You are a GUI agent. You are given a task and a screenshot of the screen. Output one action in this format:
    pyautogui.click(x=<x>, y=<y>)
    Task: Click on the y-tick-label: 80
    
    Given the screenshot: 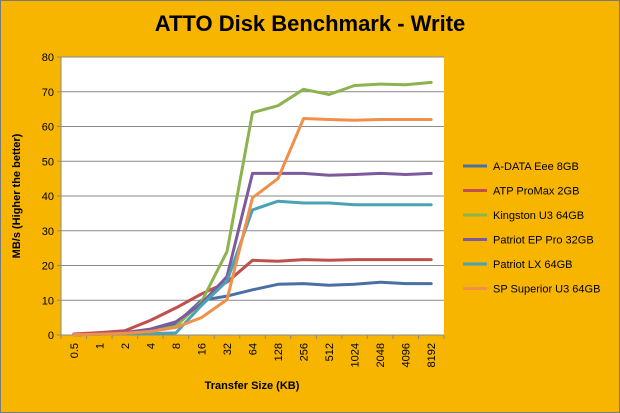 What is the action you would take?
    pyautogui.click(x=48, y=58)
    